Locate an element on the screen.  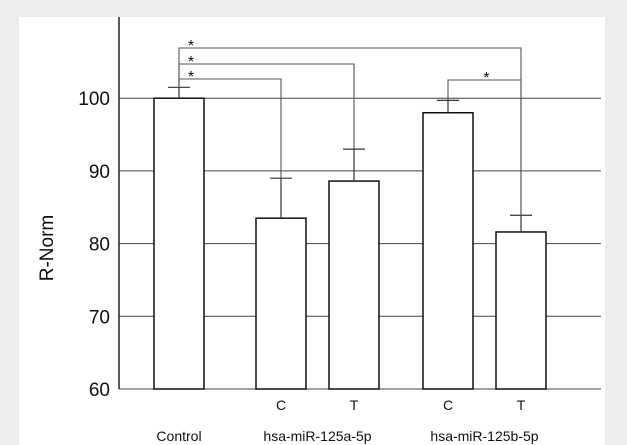
significance-star-1: * is located at coordinates (191, 62).